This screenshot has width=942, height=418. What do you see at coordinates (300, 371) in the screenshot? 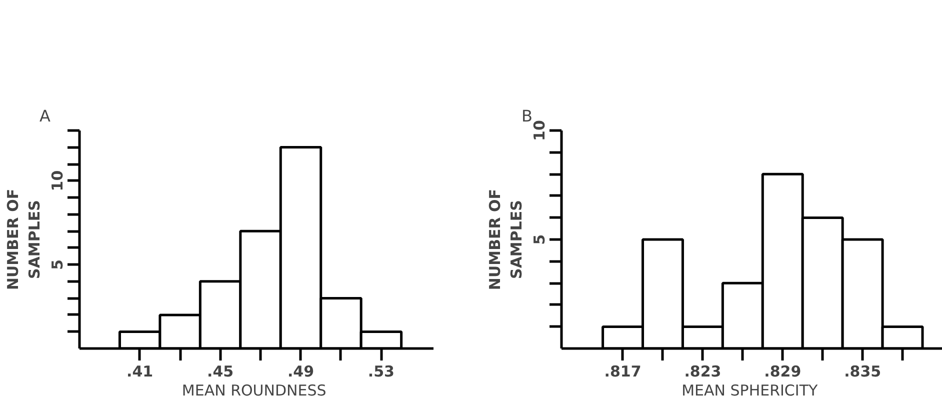
I see `x-tick-label: .49` at bounding box center [300, 371].